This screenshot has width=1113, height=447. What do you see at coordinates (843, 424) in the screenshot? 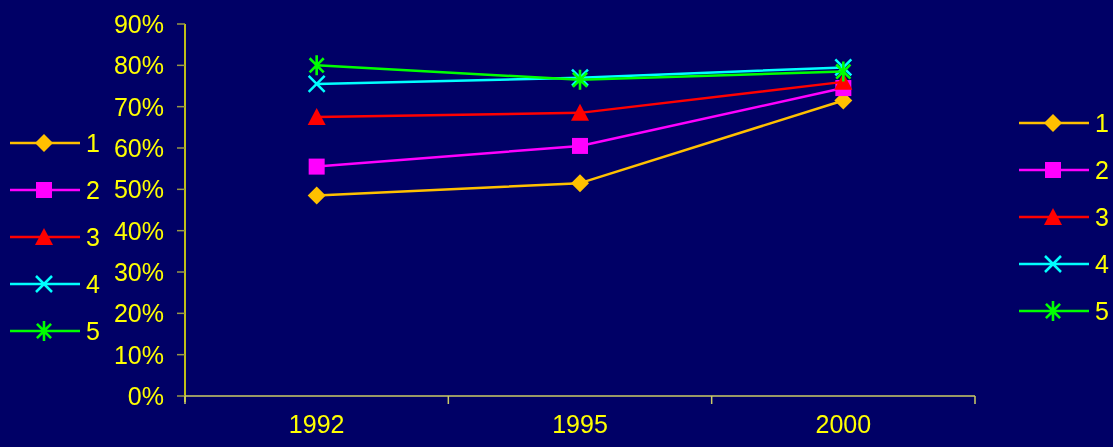
I see `x-tick-label: 2000` at bounding box center [843, 424].